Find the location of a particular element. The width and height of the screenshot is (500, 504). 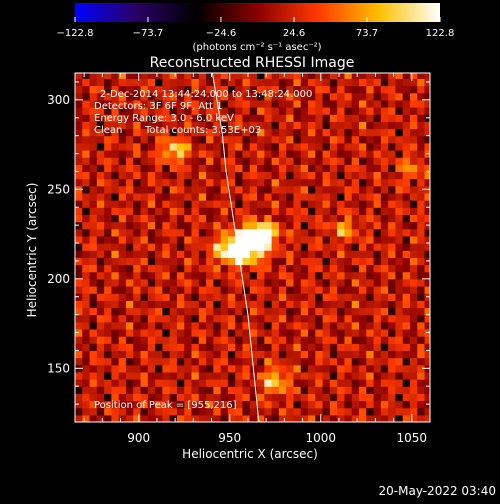

solar-limb-curve is located at coordinates (235, 247).